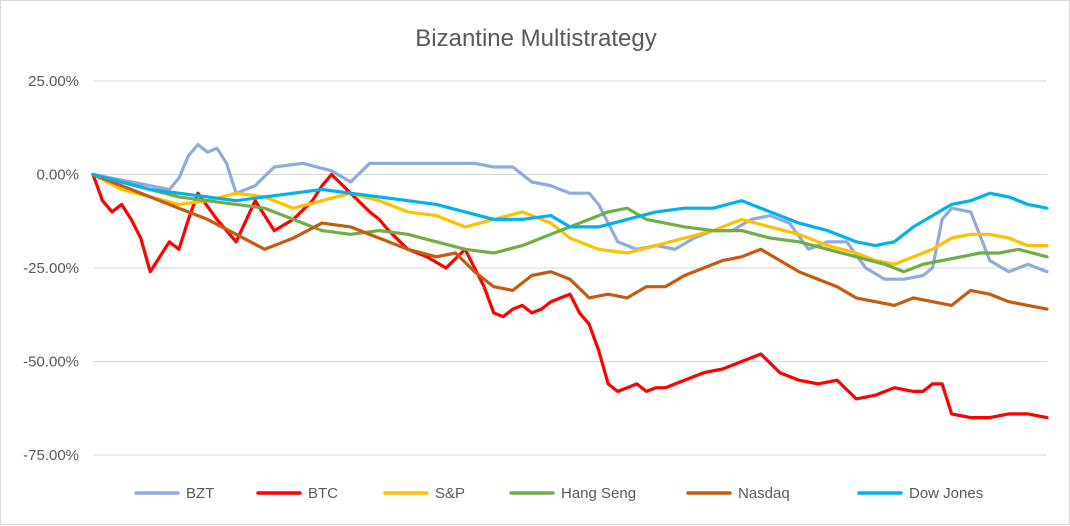 The height and width of the screenshot is (526, 1070). What do you see at coordinates (53, 81) in the screenshot?
I see `y-tick-label: 25.00%` at bounding box center [53, 81].